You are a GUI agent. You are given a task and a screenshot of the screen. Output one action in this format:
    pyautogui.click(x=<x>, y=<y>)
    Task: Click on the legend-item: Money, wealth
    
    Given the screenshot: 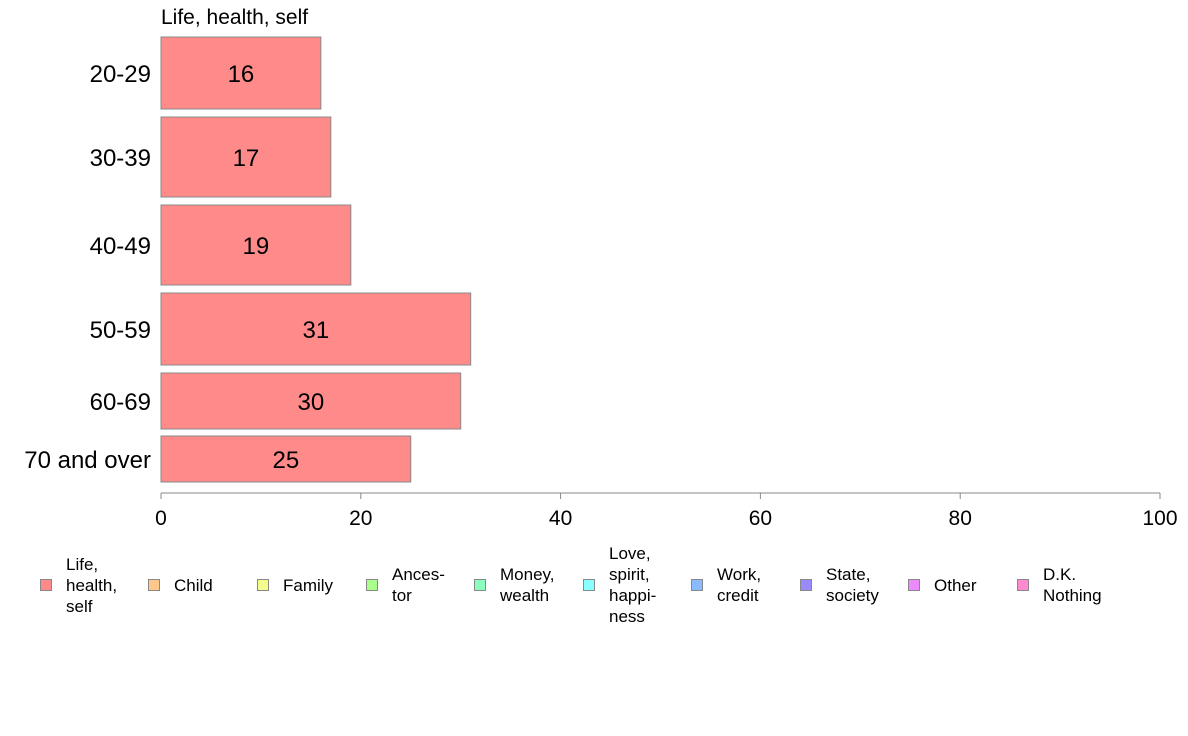 What is the action you would take?
    pyautogui.click(x=514, y=585)
    